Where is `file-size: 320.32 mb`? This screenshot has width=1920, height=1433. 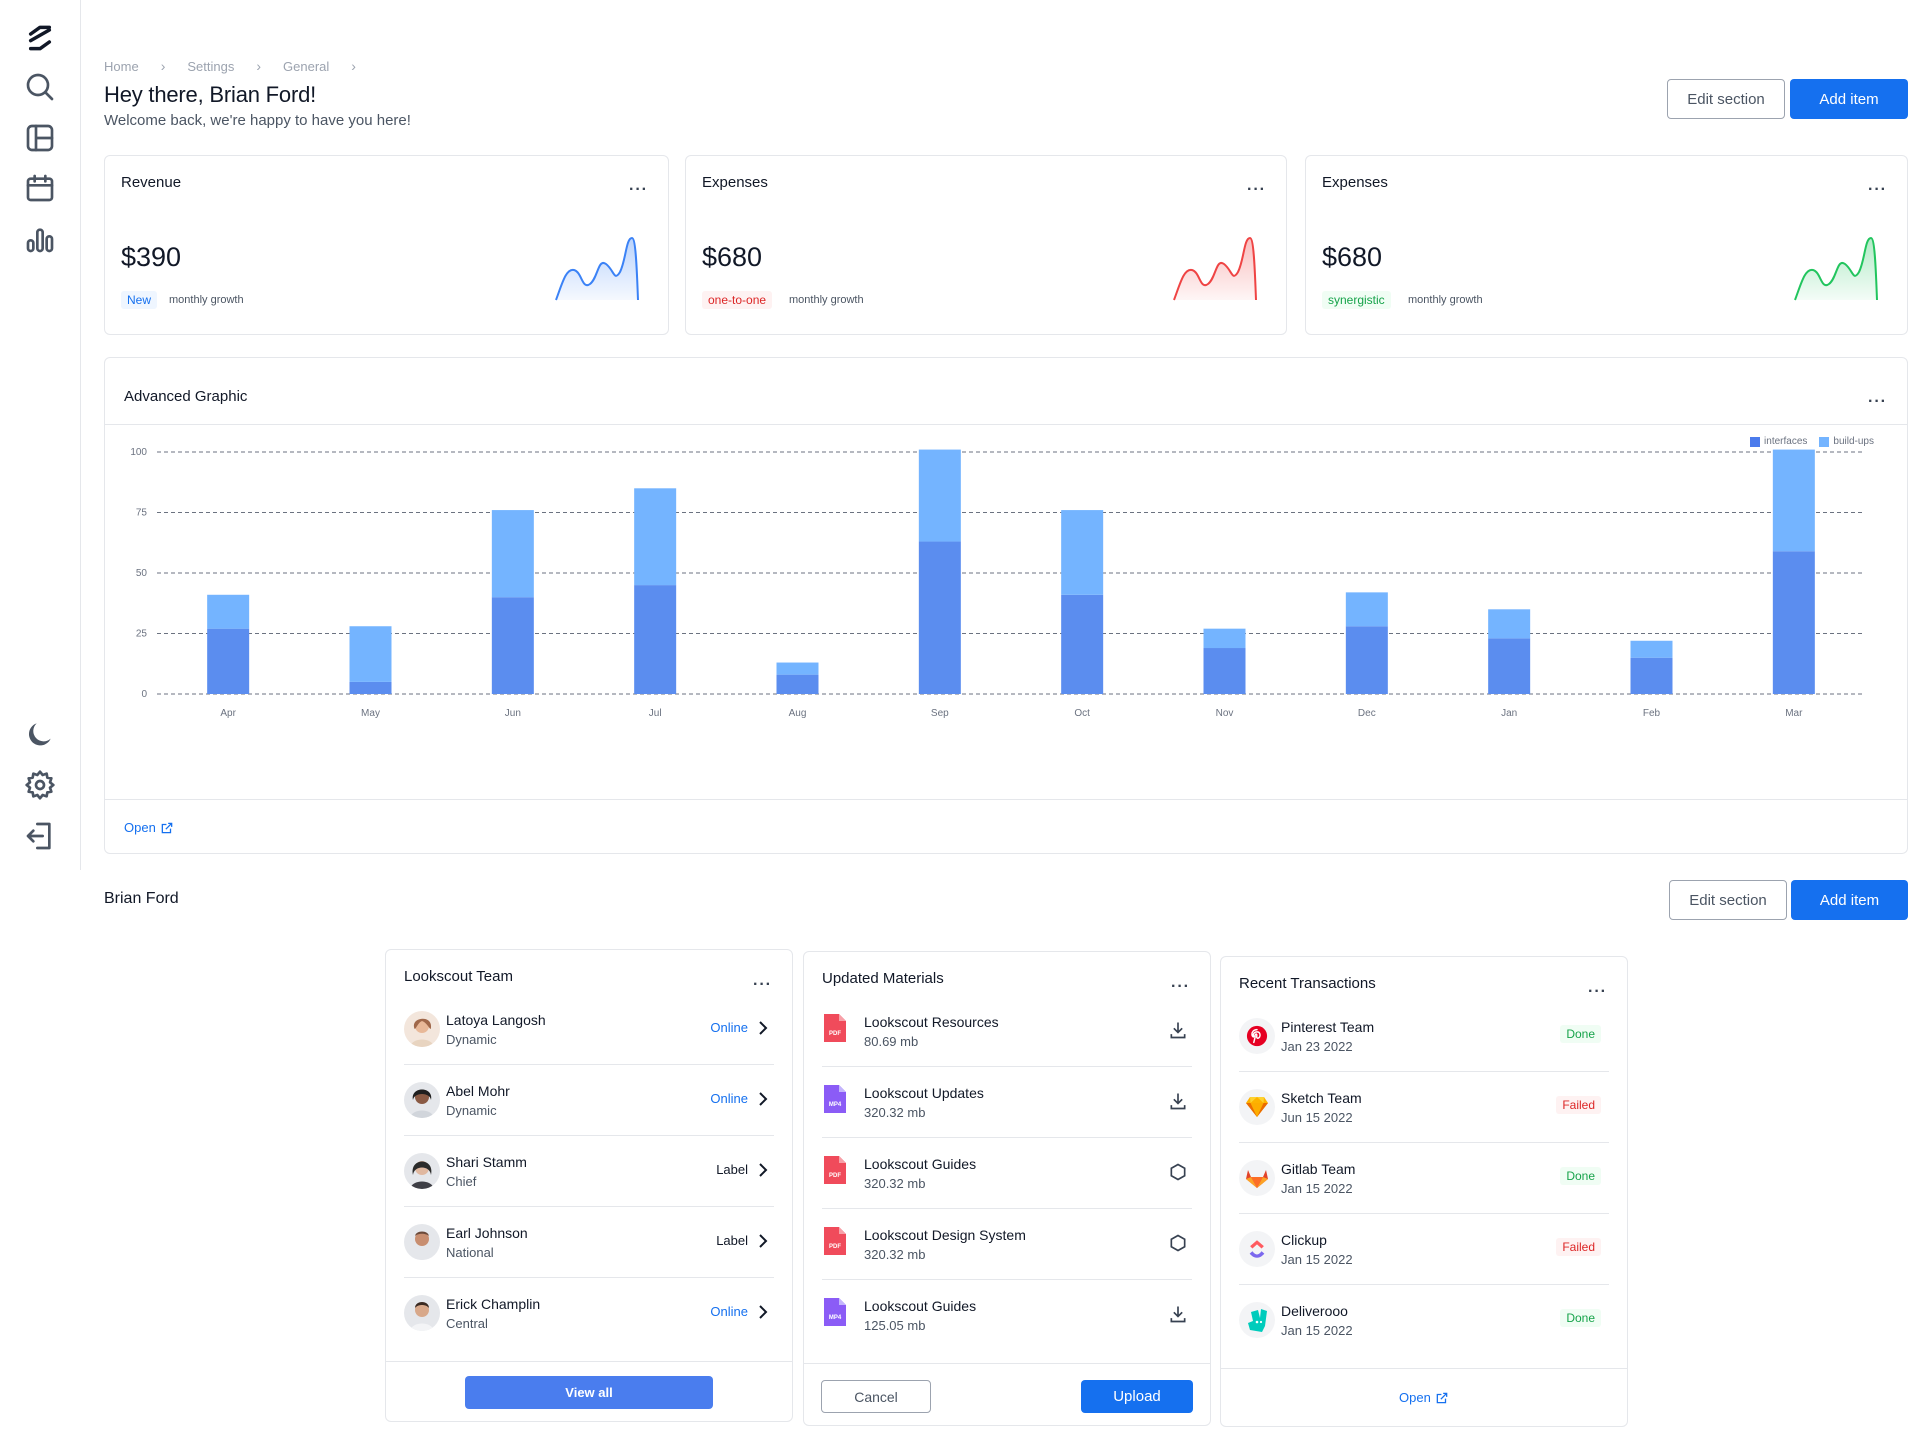 file-size: 320.32 mb is located at coordinates (895, 1112).